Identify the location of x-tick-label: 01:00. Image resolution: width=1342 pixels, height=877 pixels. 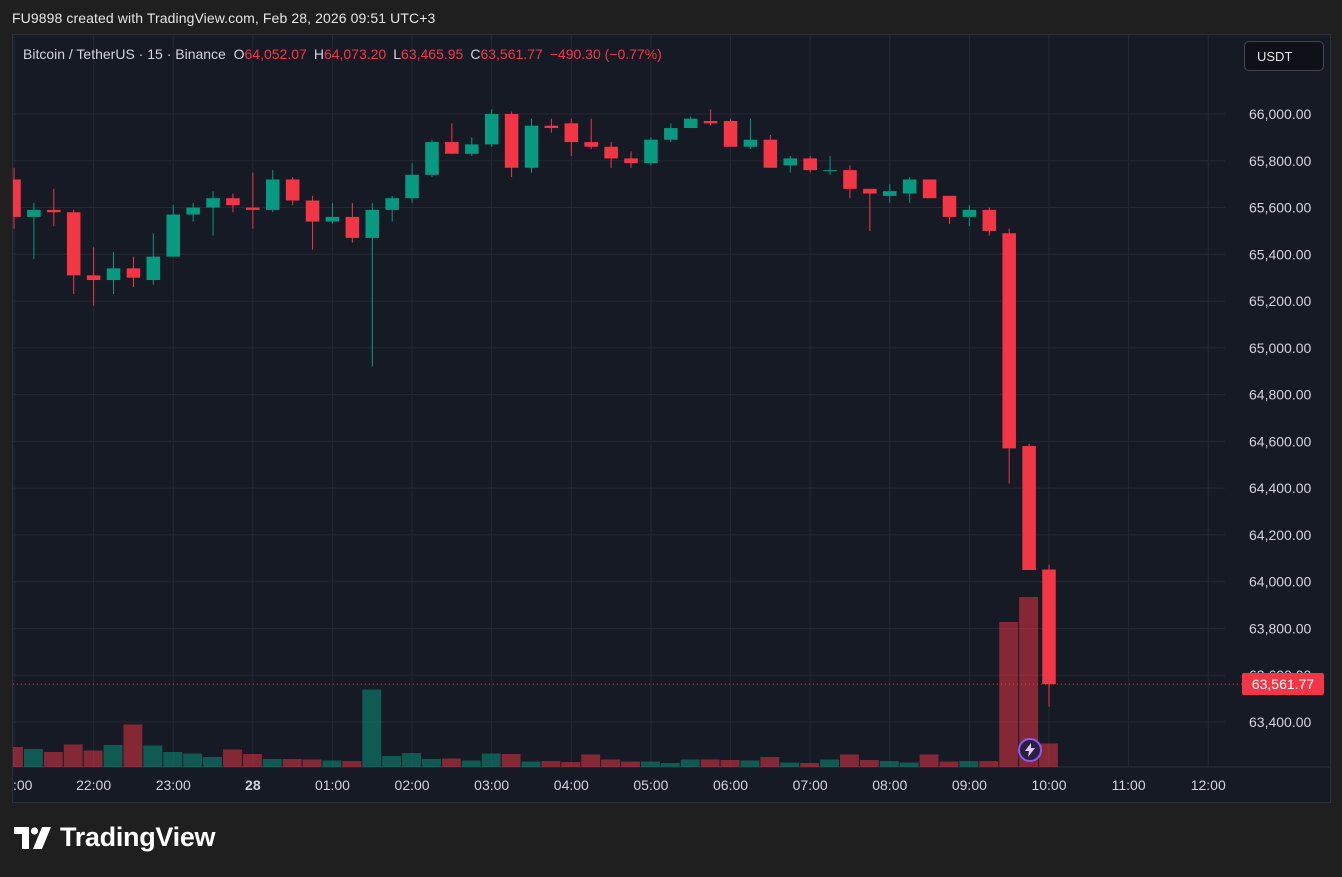
(332, 785).